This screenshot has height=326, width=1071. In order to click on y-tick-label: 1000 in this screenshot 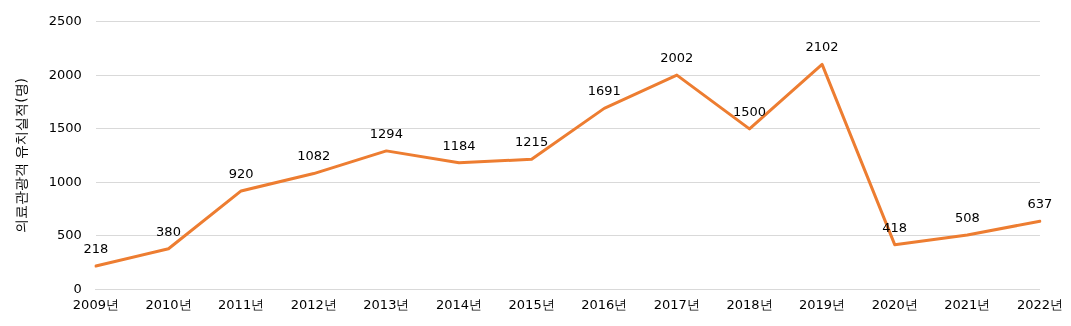, I will do `click(65, 181)`.